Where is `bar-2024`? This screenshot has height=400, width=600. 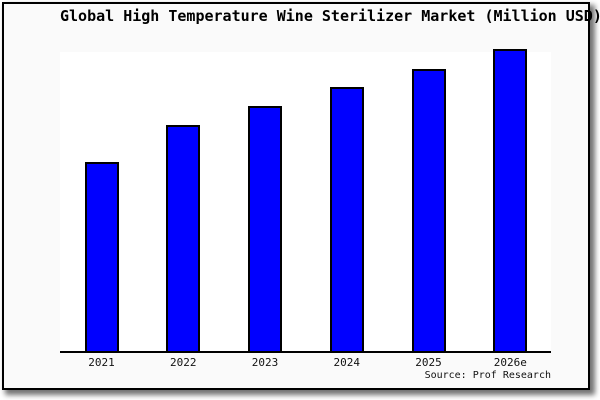 bar-2024 is located at coordinates (346, 219).